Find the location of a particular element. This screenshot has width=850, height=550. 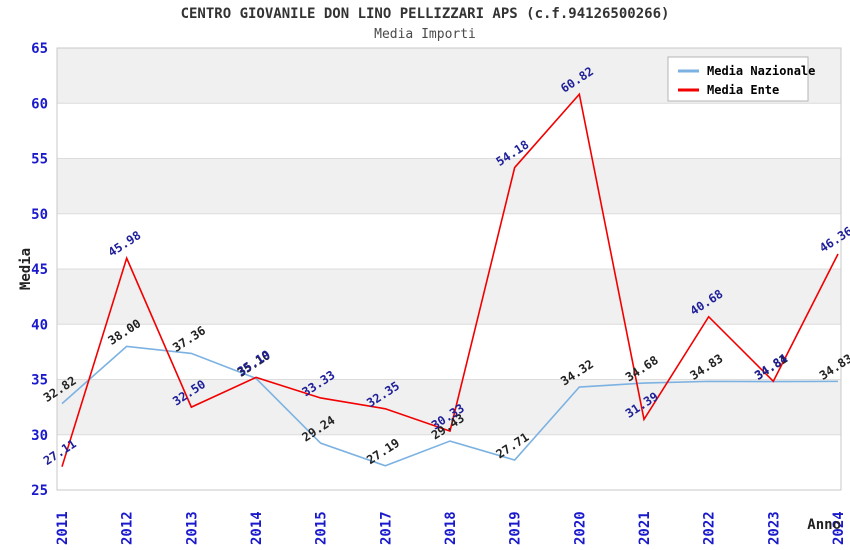

y-tick-label: 50 is located at coordinates (39, 215).